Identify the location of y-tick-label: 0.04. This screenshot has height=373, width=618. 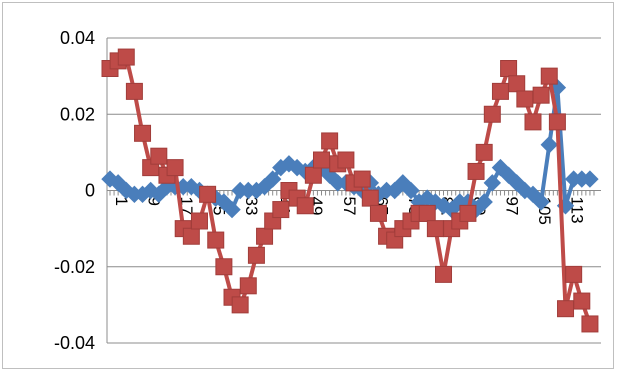
(77, 38).